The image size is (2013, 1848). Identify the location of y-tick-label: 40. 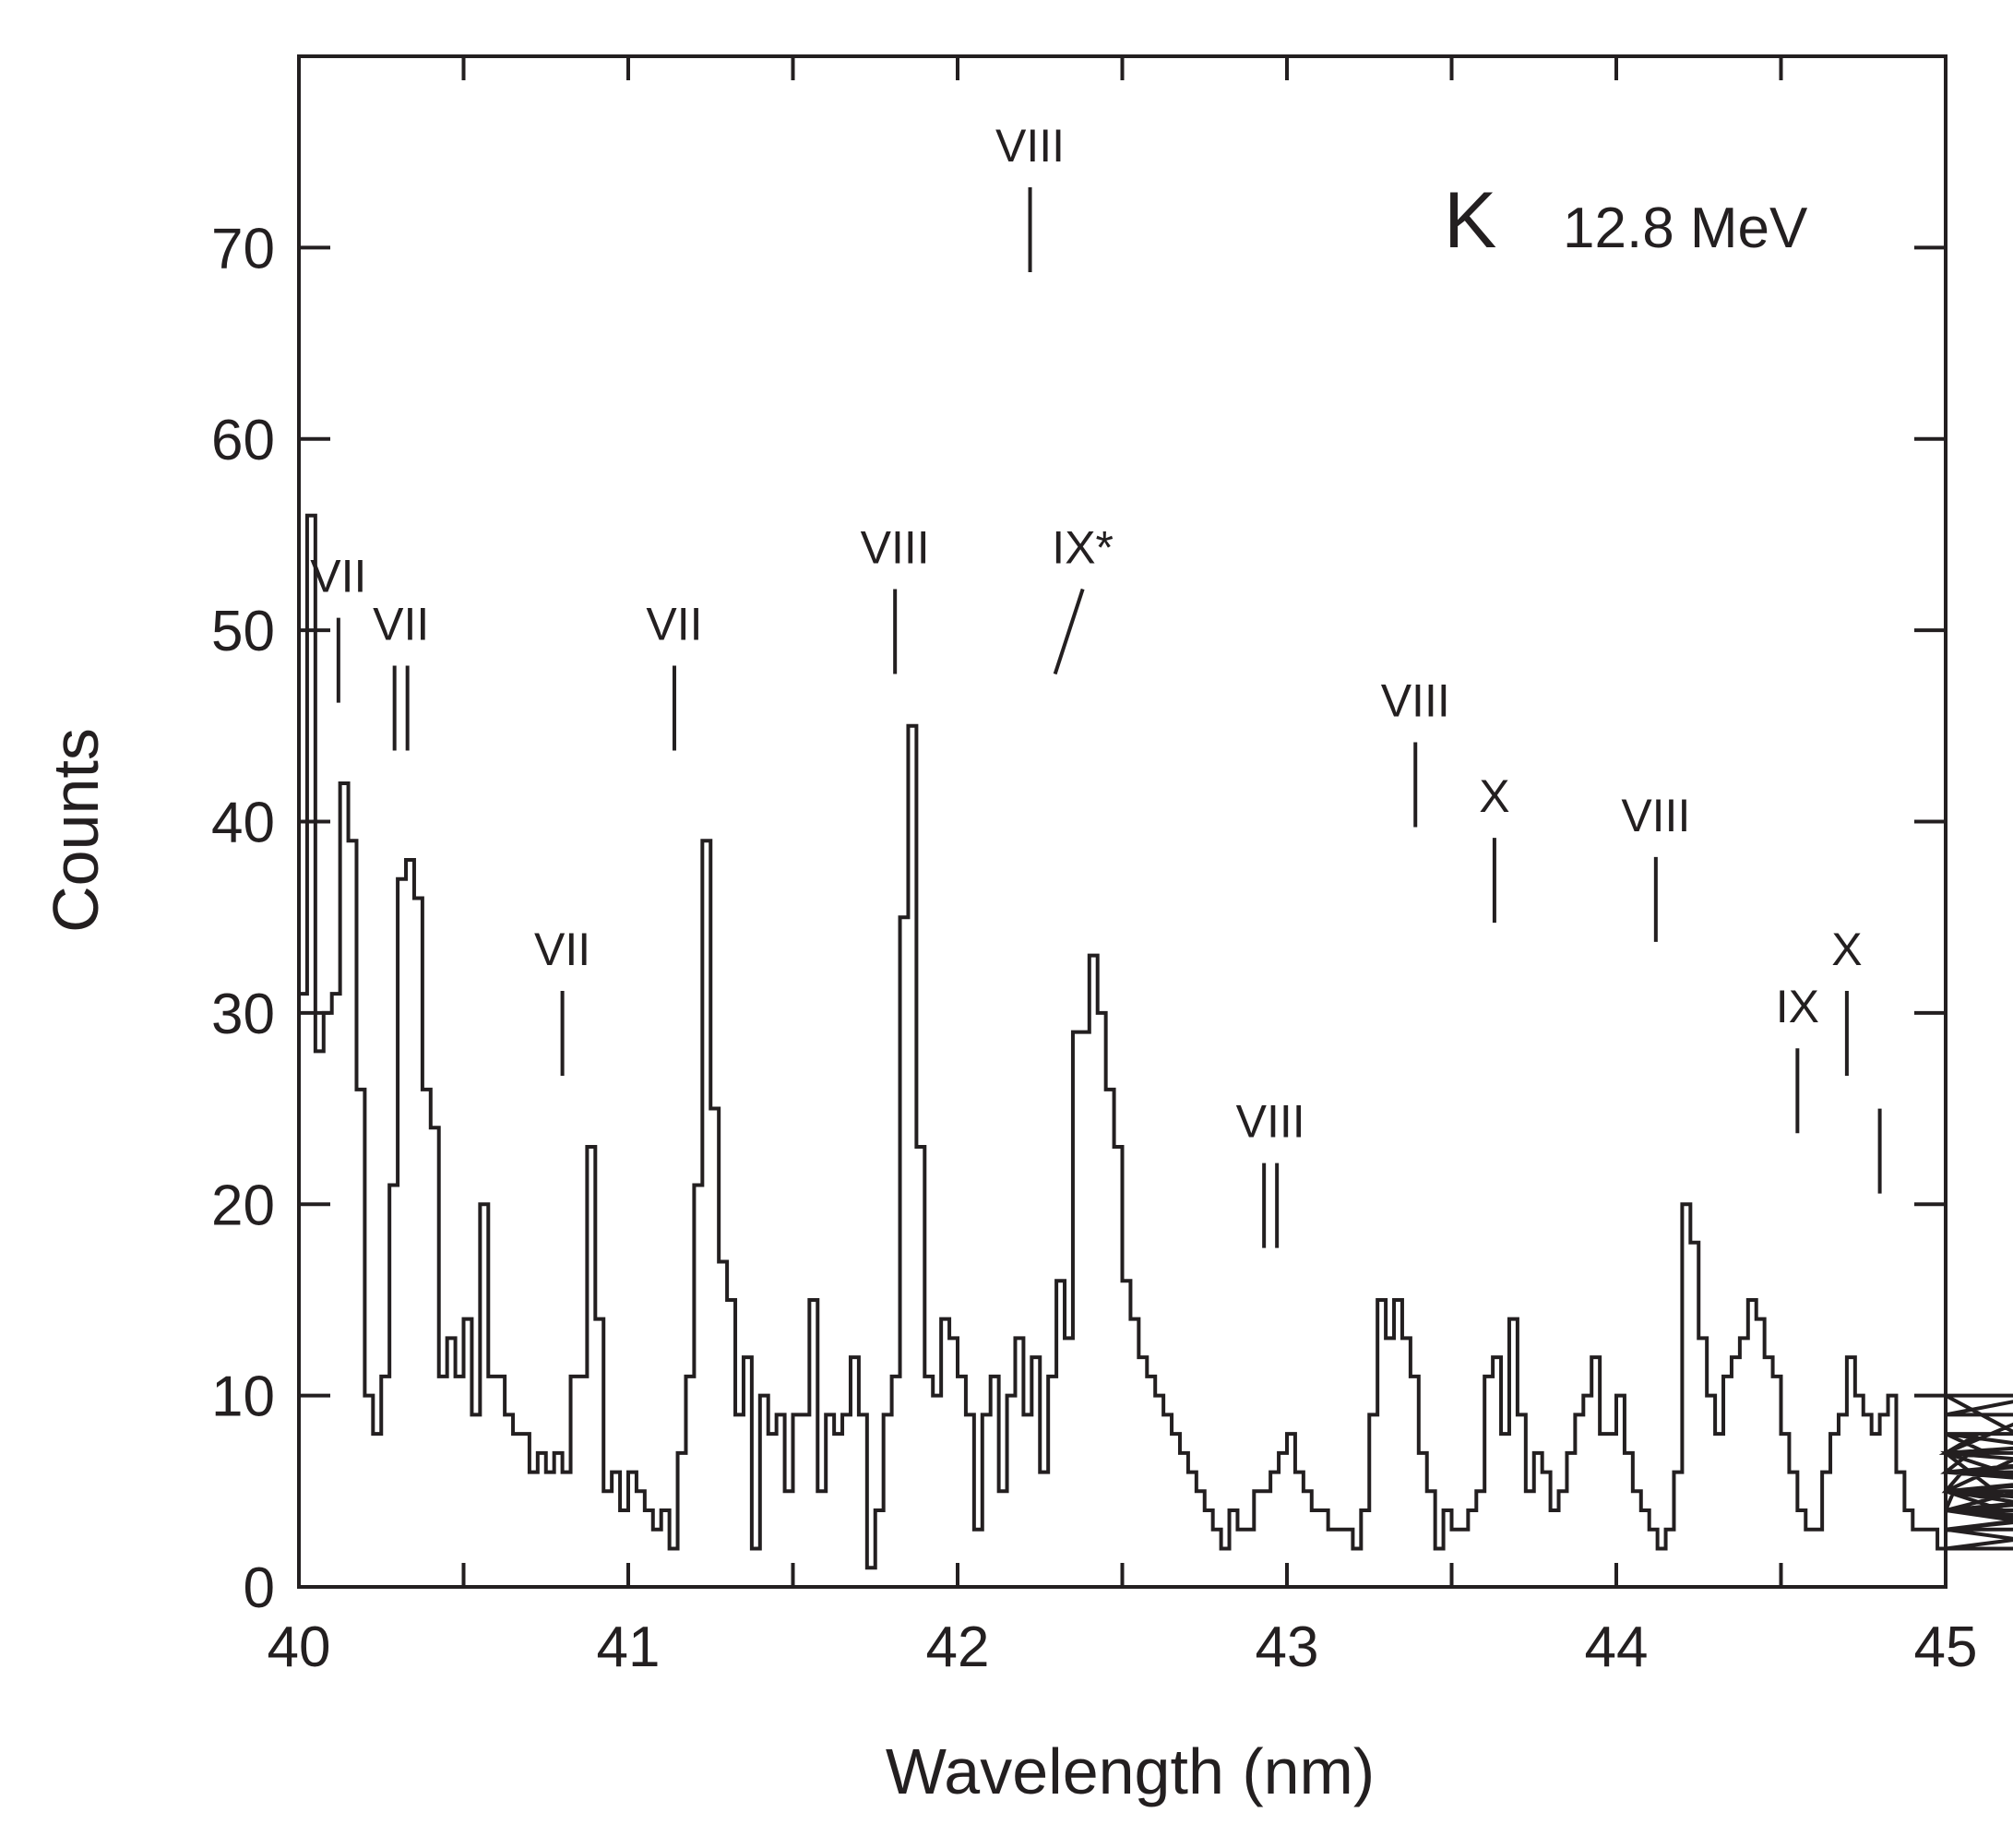
(243, 824).